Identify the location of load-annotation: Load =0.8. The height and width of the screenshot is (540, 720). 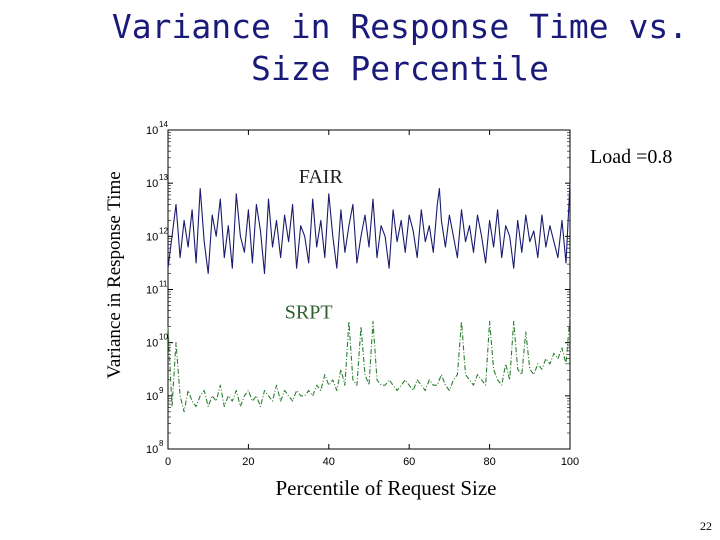
(631, 157).